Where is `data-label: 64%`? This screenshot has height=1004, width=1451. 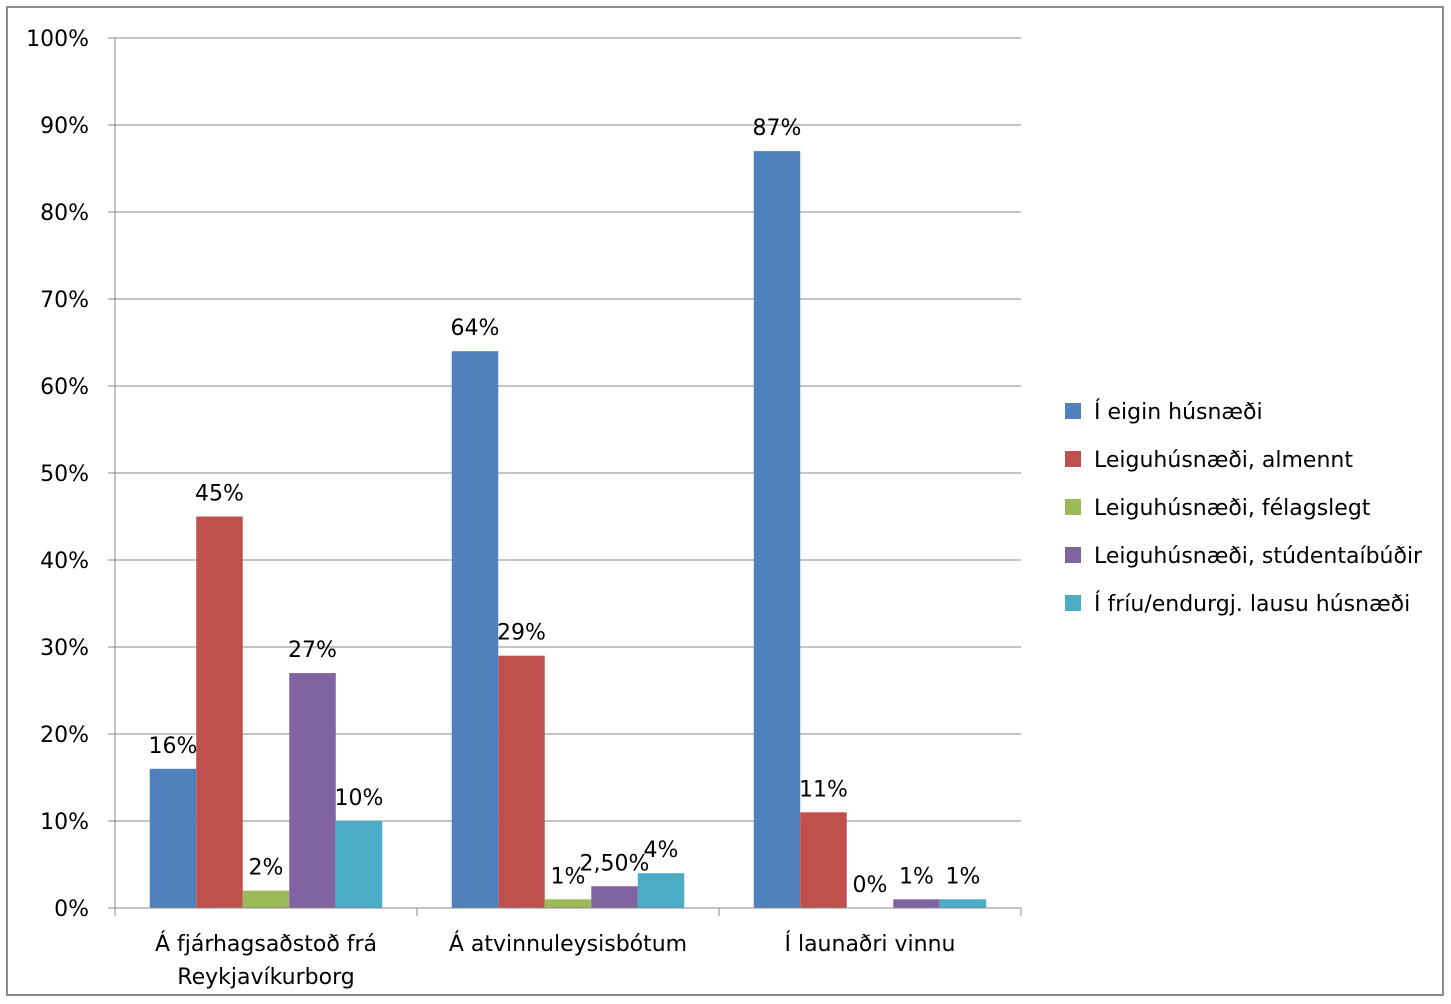
data-label: 64% is located at coordinates (475, 328).